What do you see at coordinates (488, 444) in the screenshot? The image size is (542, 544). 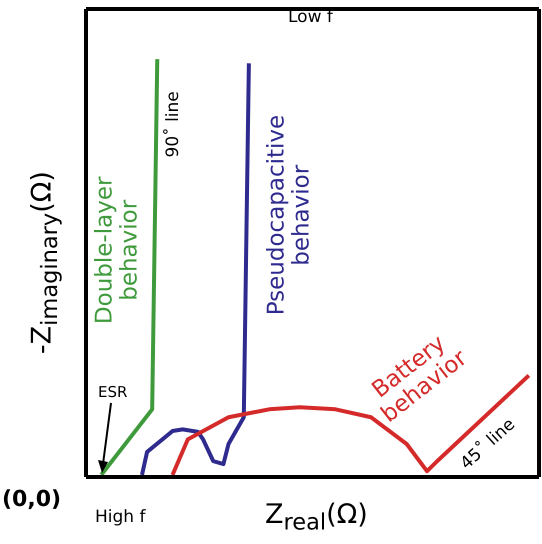 I see `annotation: 45˚ line` at bounding box center [488, 444].